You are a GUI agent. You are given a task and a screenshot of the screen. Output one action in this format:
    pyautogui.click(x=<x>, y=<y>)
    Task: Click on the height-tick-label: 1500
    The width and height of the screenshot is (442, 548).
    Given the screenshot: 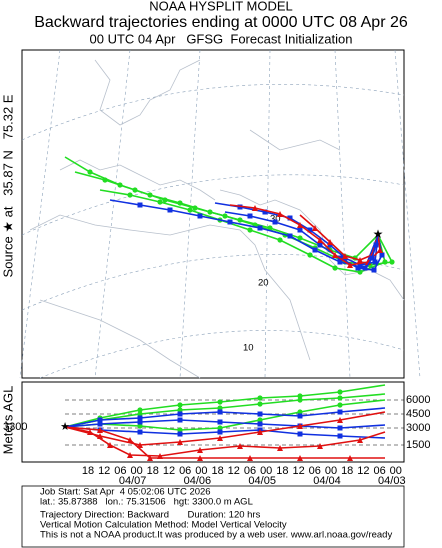 What is the action you would take?
    pyautogui.click(x=418, y=445)
    